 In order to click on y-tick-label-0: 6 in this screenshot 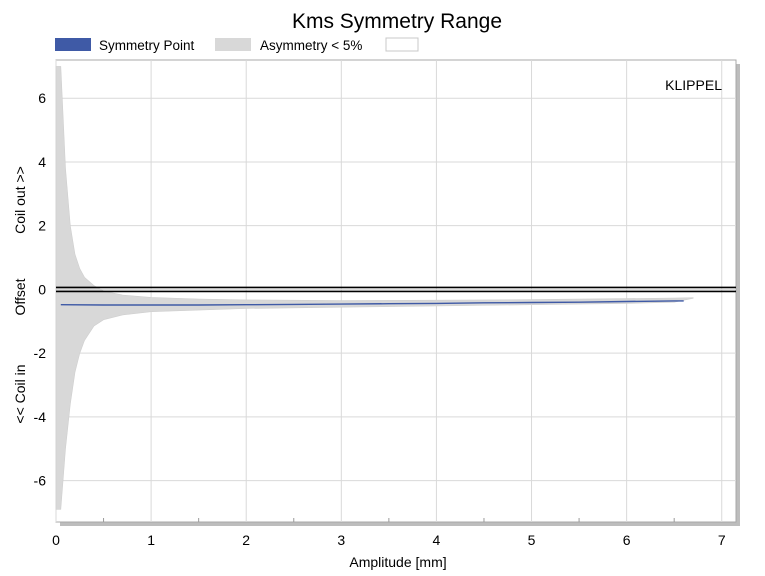, I will do `click(42, 98)`.